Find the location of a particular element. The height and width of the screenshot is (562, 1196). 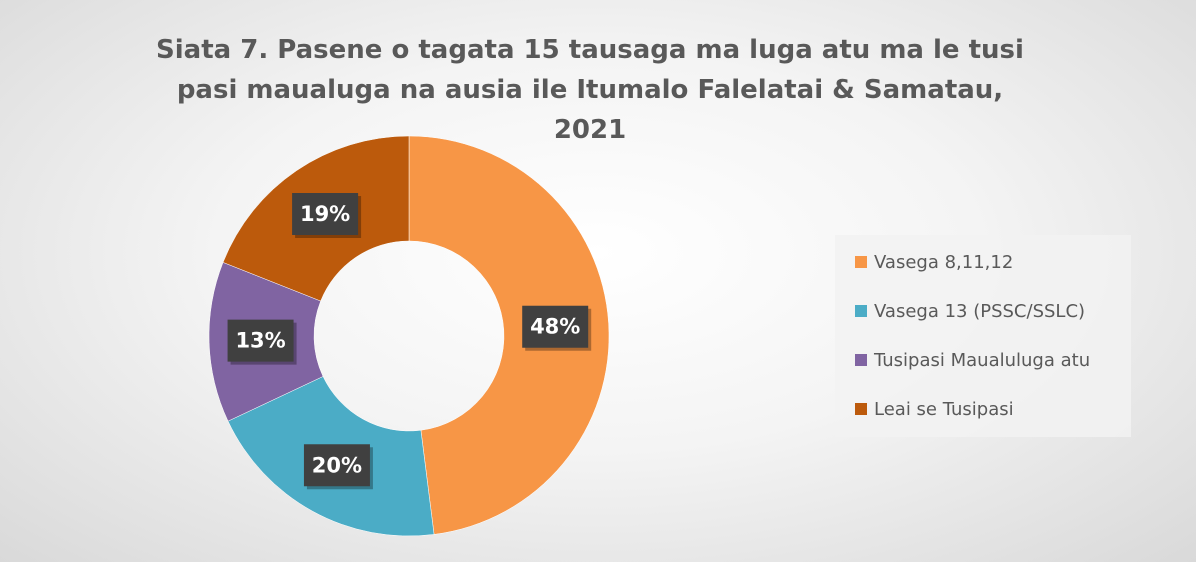

legend-label: Tusipasi Maualuluga atu is located at coordinates (981, 360).